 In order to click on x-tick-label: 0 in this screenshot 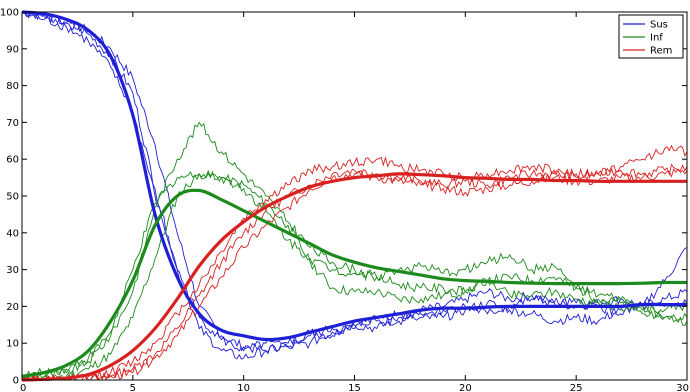, I will do `click(23, 387)`.